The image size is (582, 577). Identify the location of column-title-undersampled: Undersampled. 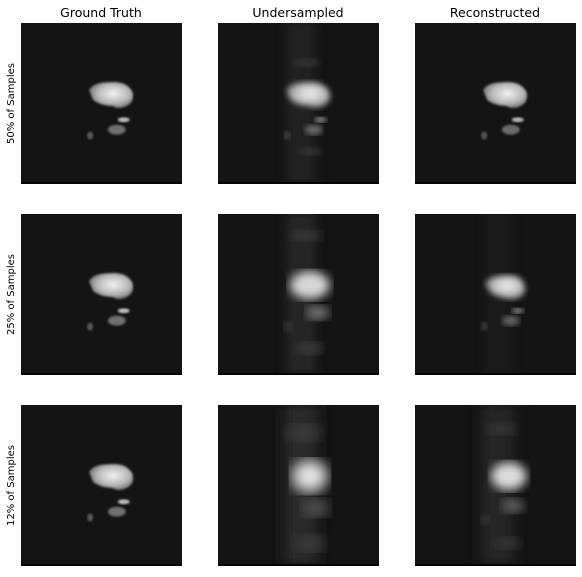
(298, 12).